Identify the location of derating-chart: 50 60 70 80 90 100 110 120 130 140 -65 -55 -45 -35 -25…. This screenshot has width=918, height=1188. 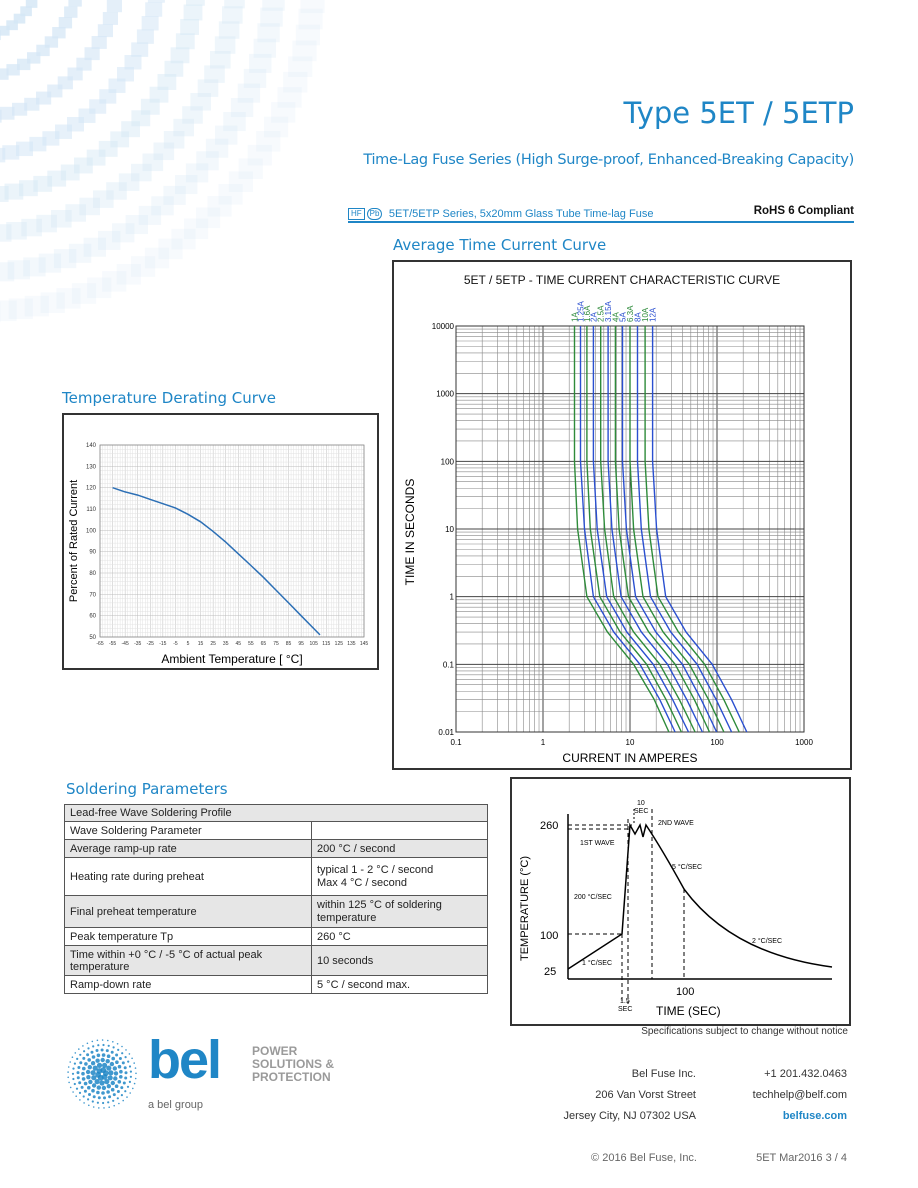
(220, 541).